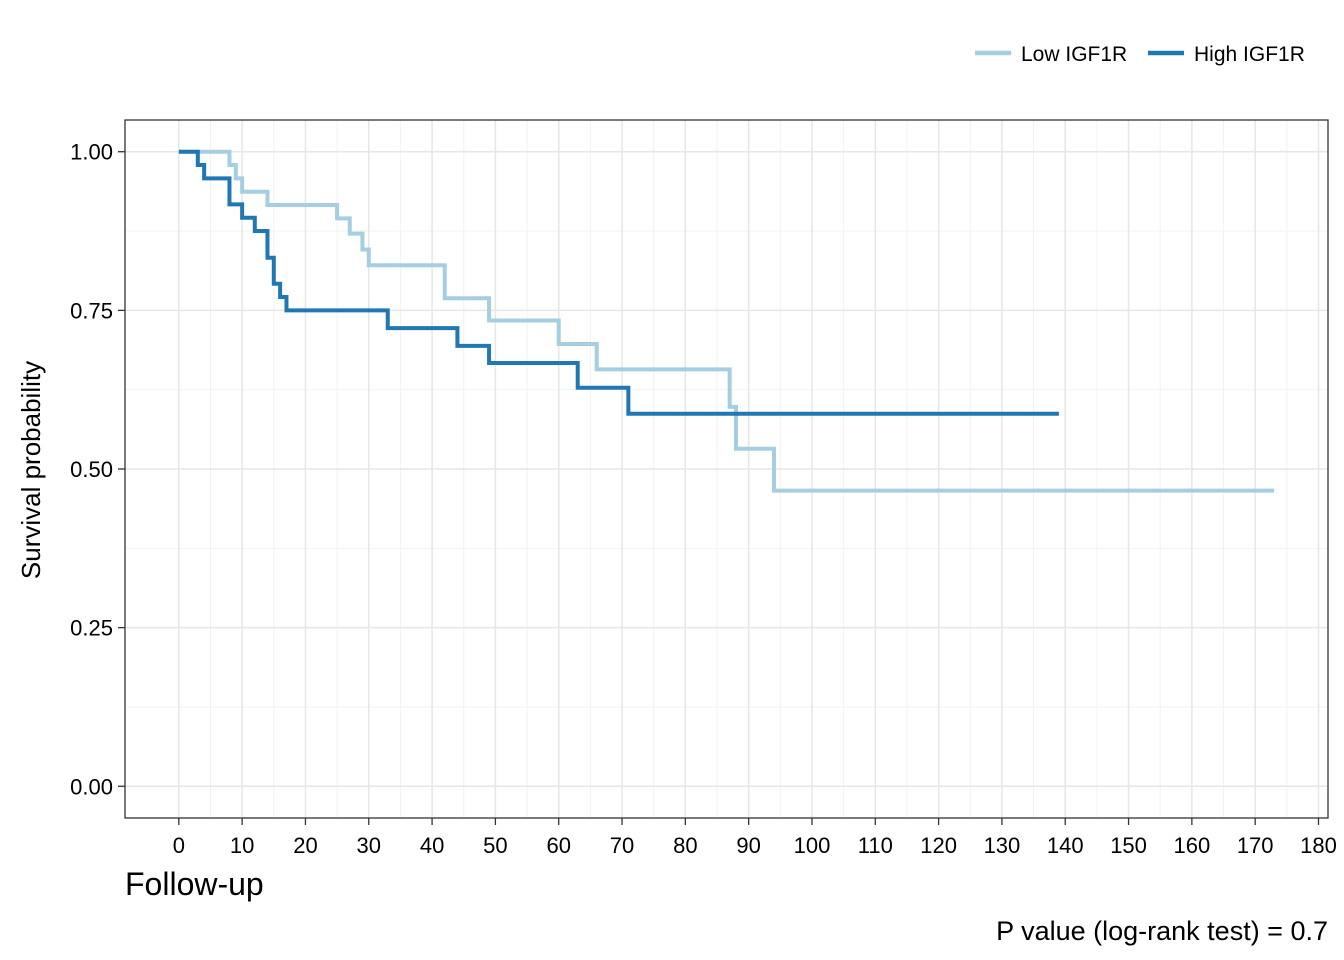 This screenshot has height=960, width=1344. Describe the element at coordinates (1065, 845) in the screenshot. I see `x-tick-label: 140` at that location.